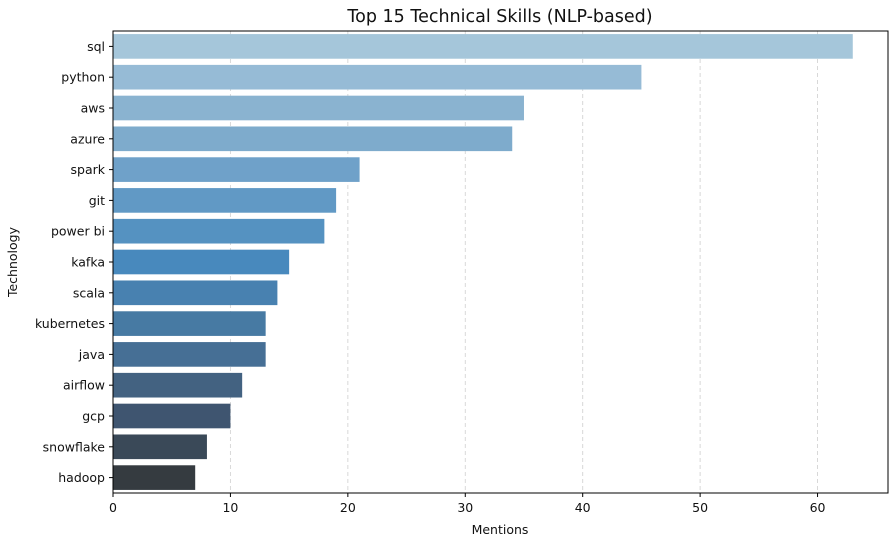 Image resolution: width=894 pixels, height=537 pixels. What do you see at coordinates (83, 77) in the screenshot?
I see `y-tick-label: python` at bounding box center [83, 77].